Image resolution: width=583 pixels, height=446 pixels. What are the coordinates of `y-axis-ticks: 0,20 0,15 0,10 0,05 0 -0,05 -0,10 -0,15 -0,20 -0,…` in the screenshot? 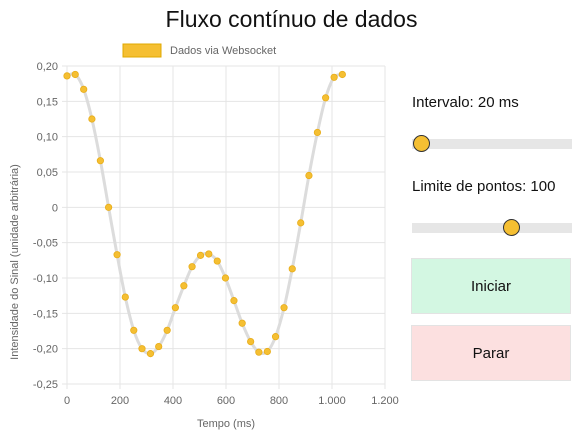 It's located at (45, 226).